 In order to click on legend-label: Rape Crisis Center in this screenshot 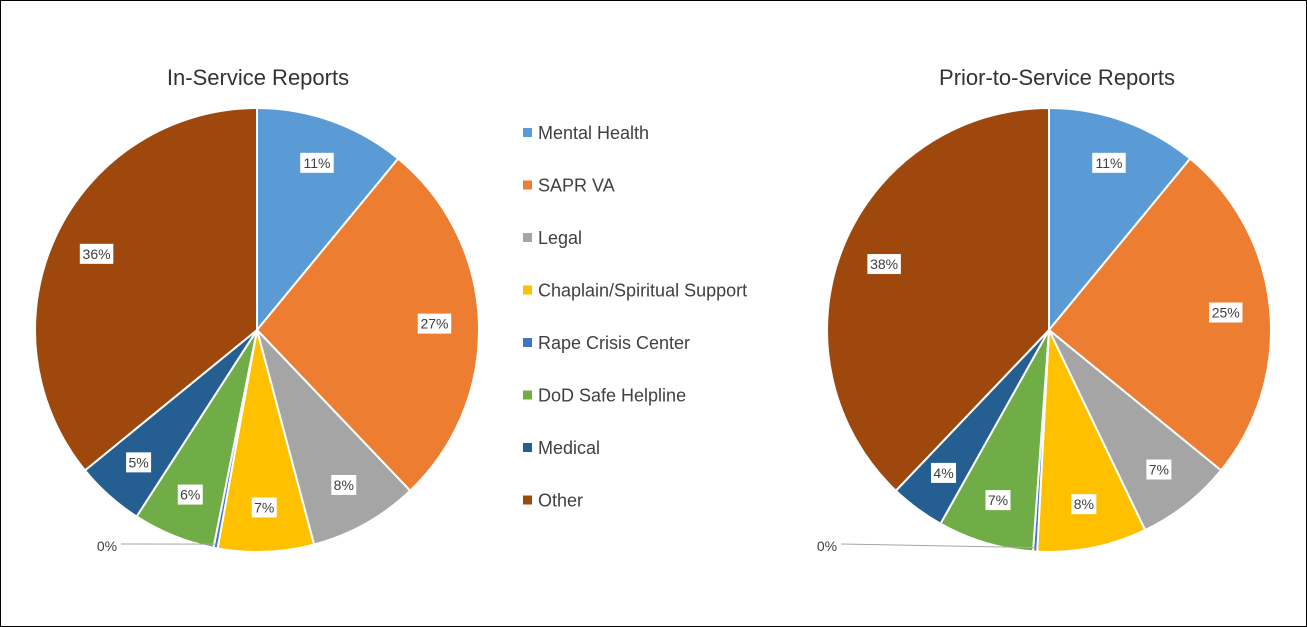, I will do `click(614, 343)`.